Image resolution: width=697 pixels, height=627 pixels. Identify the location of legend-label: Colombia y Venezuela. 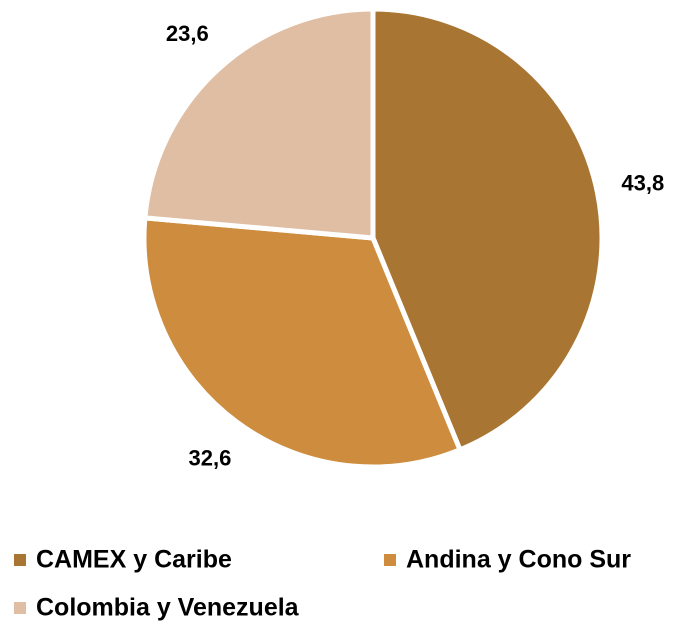
(168, 608).